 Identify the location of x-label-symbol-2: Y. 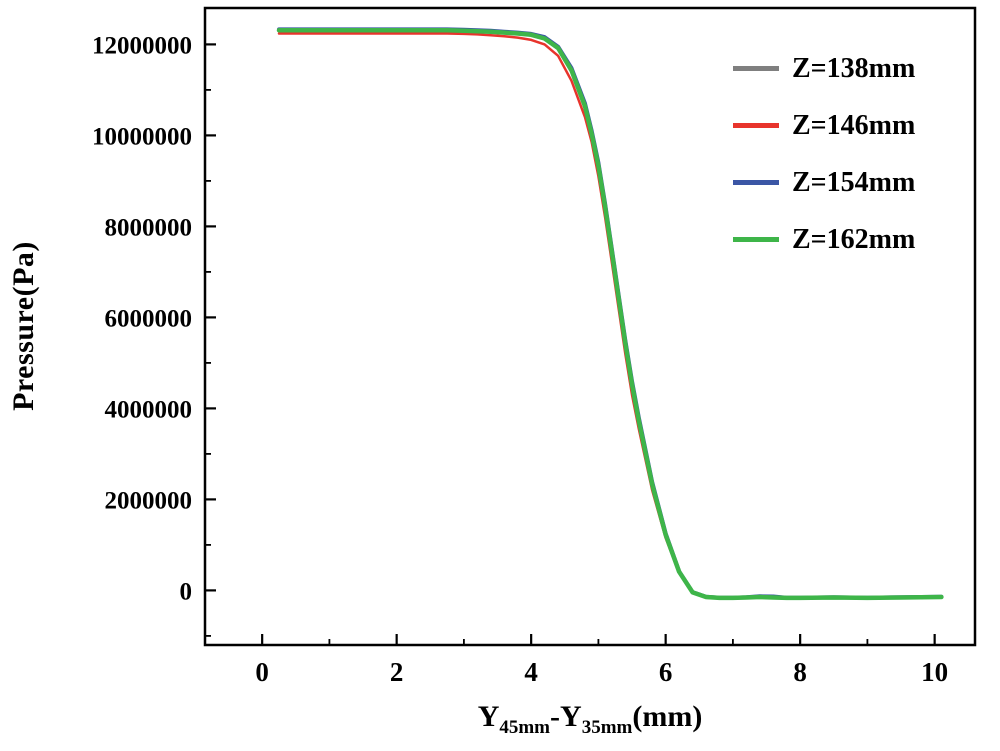
(571, 716).